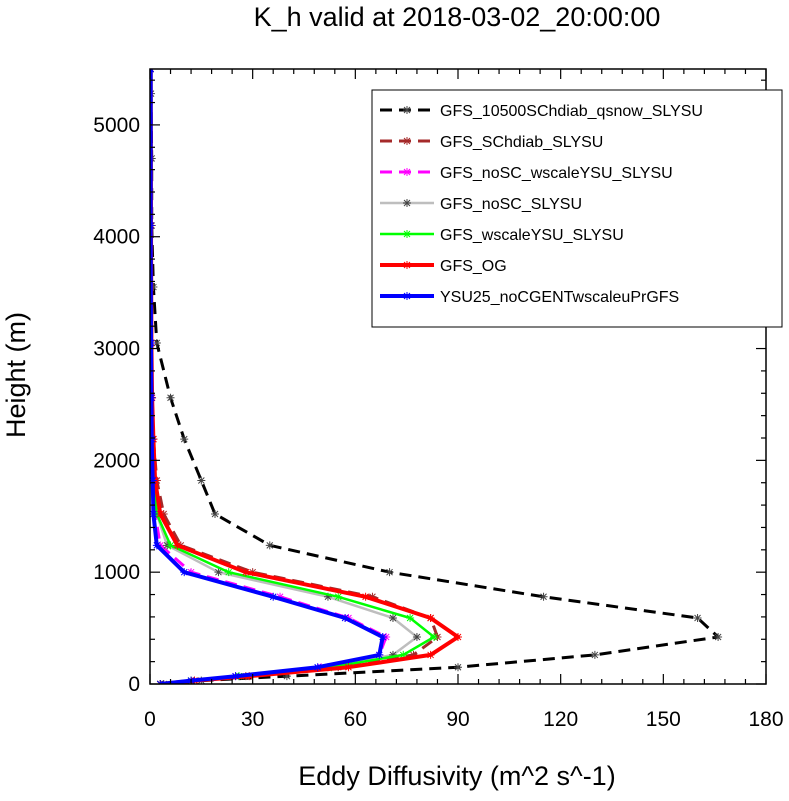  What do you see at coordinates (16, 375) in the screenshot?
I see `y-axis-label: Height (m)` at bounding box center [16, 375].